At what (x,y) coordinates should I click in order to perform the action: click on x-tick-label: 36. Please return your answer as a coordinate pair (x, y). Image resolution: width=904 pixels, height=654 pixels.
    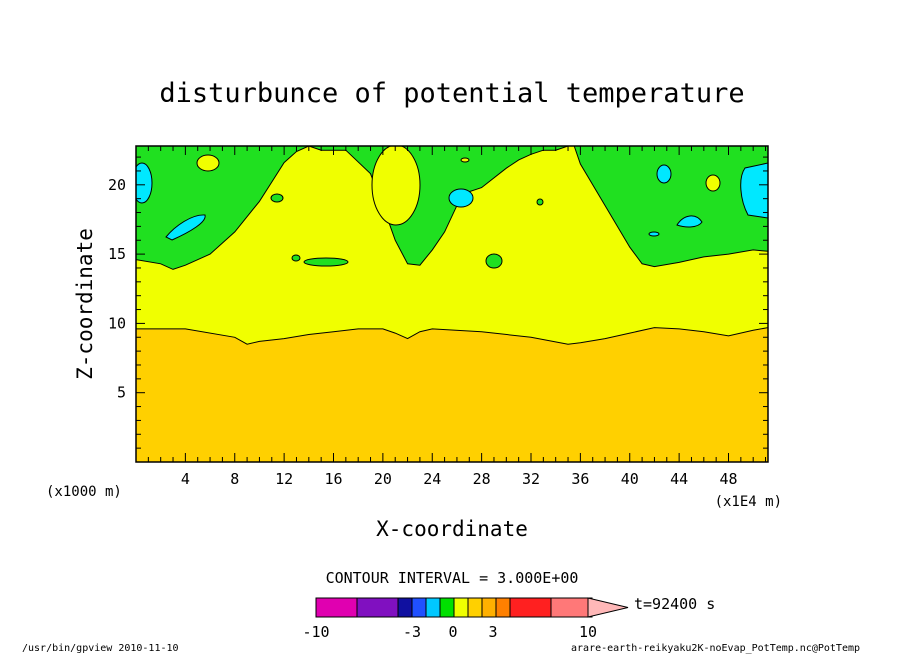
    Looking at the image, I should click on (580, 479).